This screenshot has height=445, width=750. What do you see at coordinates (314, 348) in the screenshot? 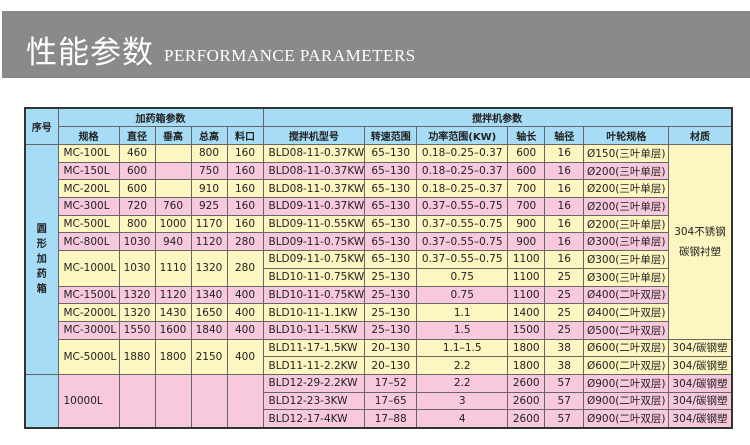
I see `mixer-model: BLD11-17-1.5KW` at bounding box center [314, 348].